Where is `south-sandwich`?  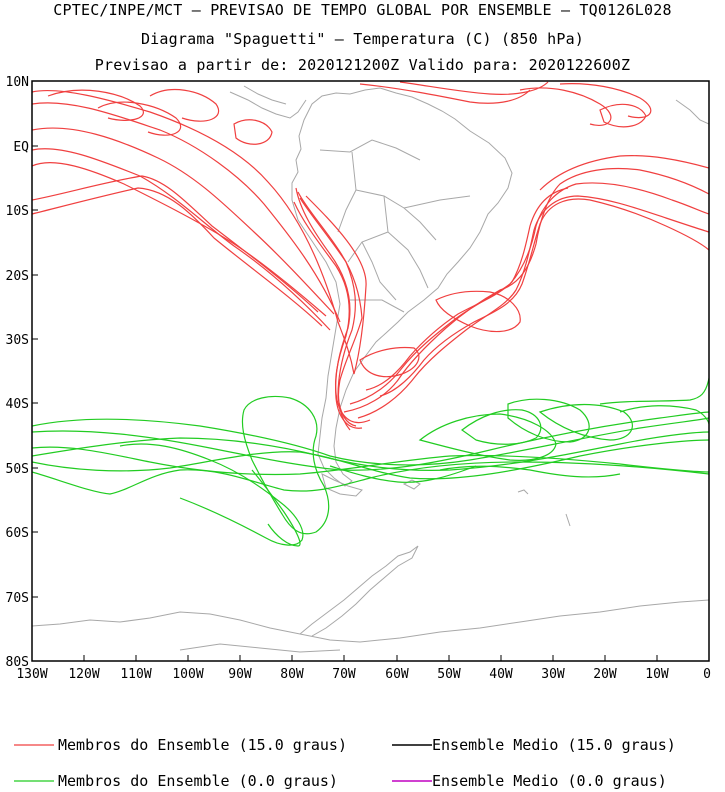 south-sandwich is located at coordinates (568, 520).